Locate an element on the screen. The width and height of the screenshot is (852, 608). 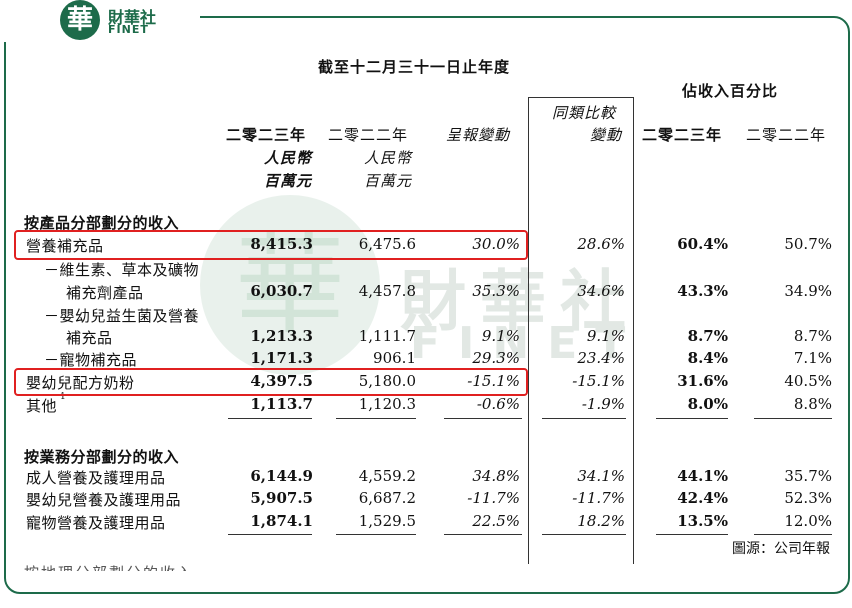
watermark-name-cn: 財華社 is located at coordinates (520, 301).